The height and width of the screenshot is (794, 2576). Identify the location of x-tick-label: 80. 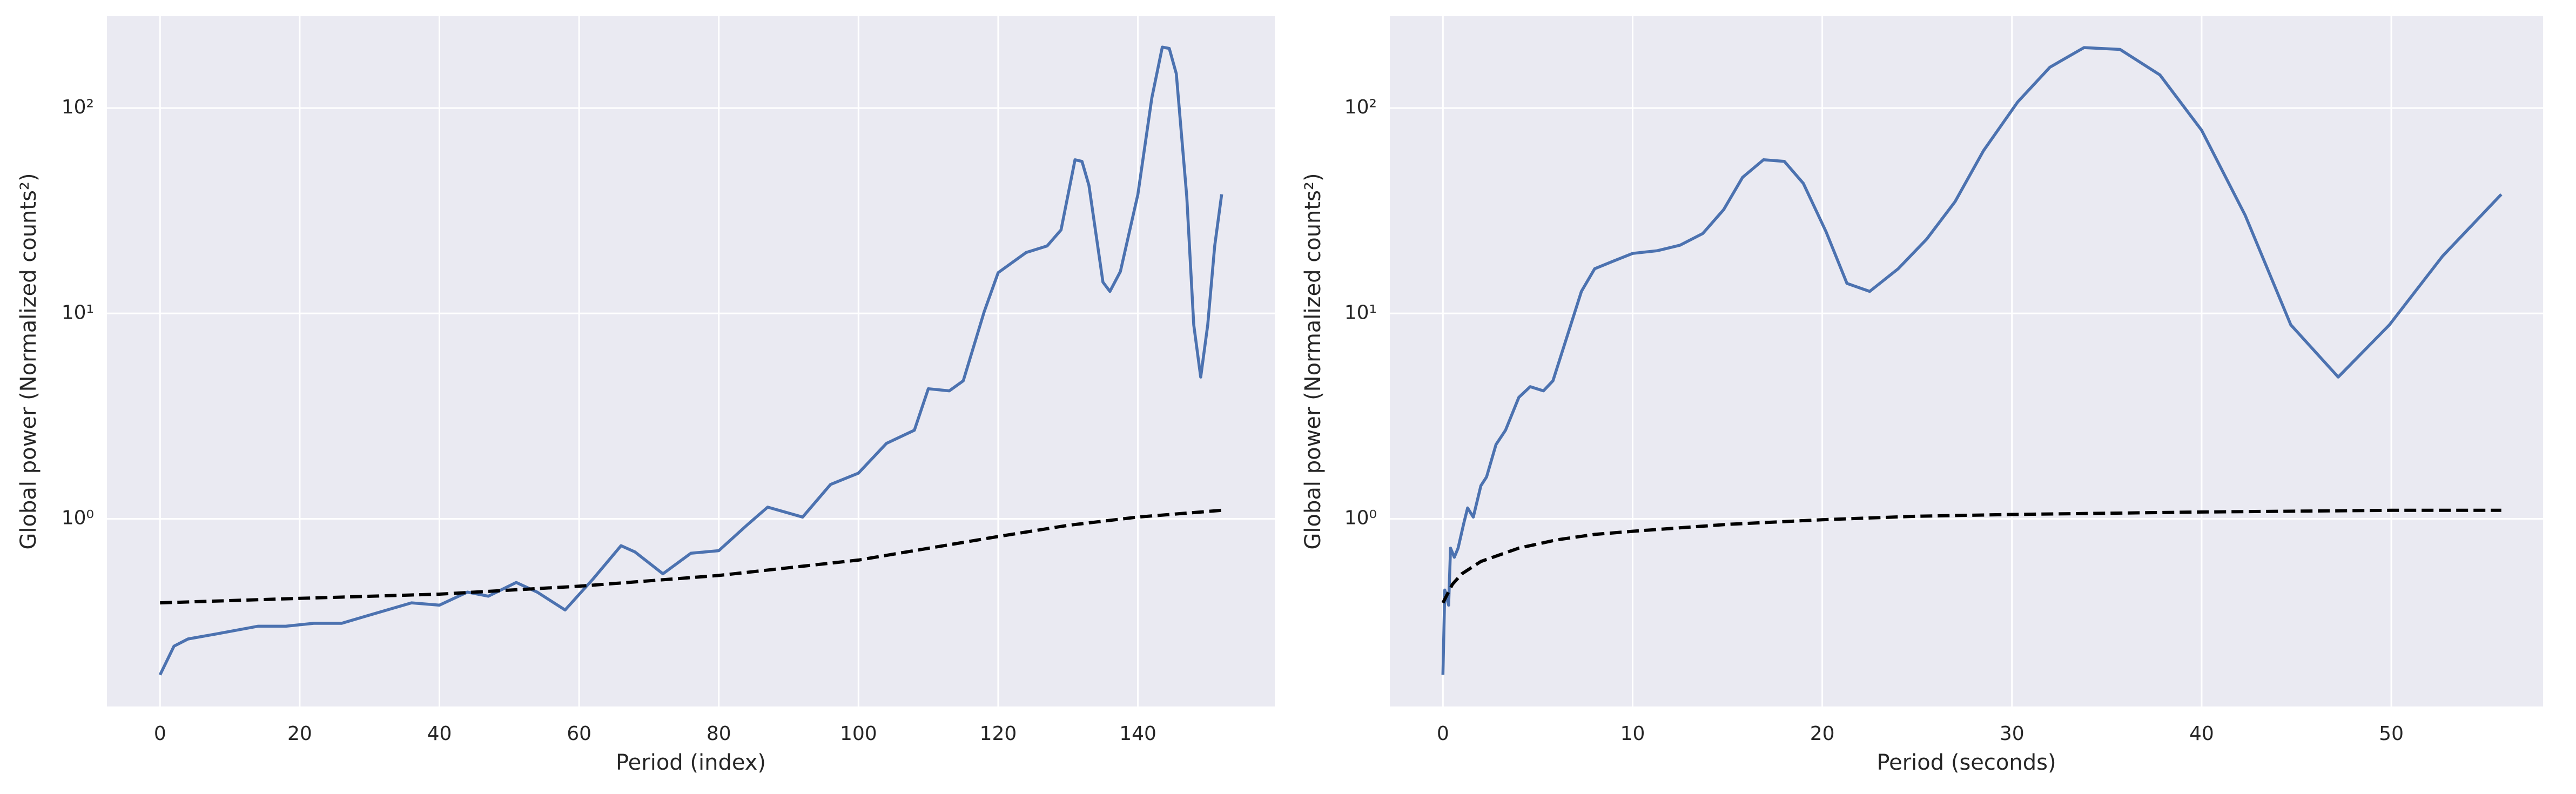
(719, 734).